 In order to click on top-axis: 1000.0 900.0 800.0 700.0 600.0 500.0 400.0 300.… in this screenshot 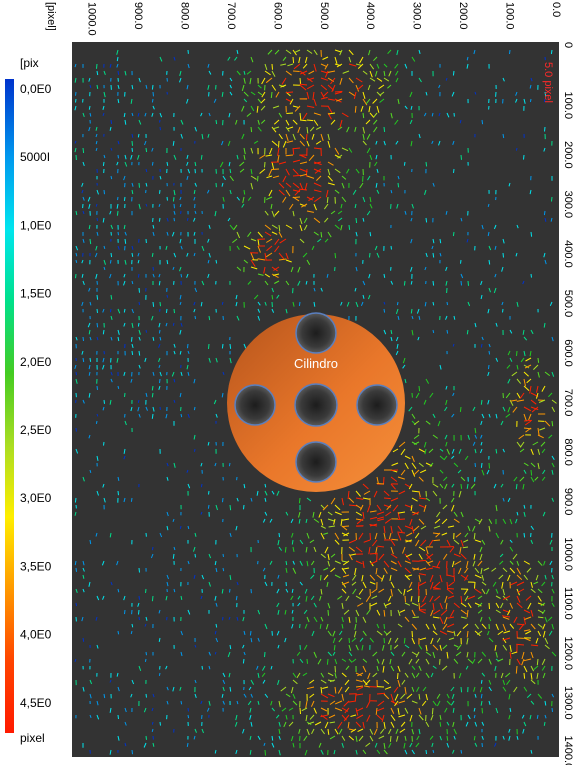, I will do `click(324, 19)`.